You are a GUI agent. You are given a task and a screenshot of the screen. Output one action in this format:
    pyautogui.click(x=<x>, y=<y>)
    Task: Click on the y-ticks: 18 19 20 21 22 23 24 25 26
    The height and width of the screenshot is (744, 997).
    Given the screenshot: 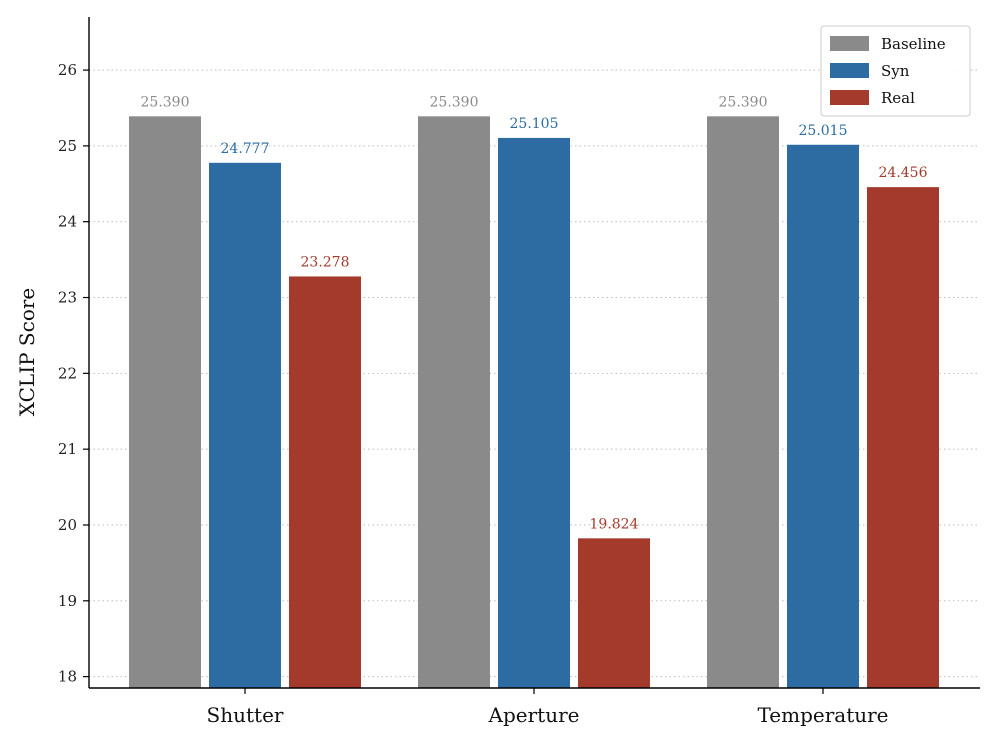 What is the action you would take?
    pyautogui.click(x=73, y=373)
    